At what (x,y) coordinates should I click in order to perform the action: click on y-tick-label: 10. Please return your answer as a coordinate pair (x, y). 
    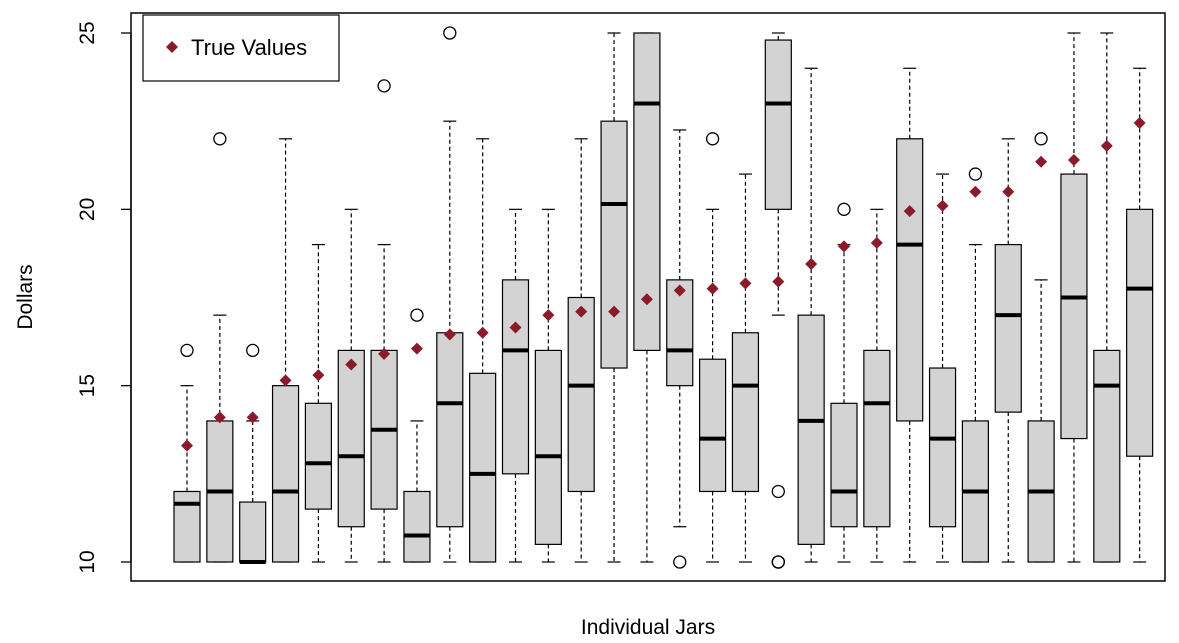
    Looking at the image, I should click on (87, 561).